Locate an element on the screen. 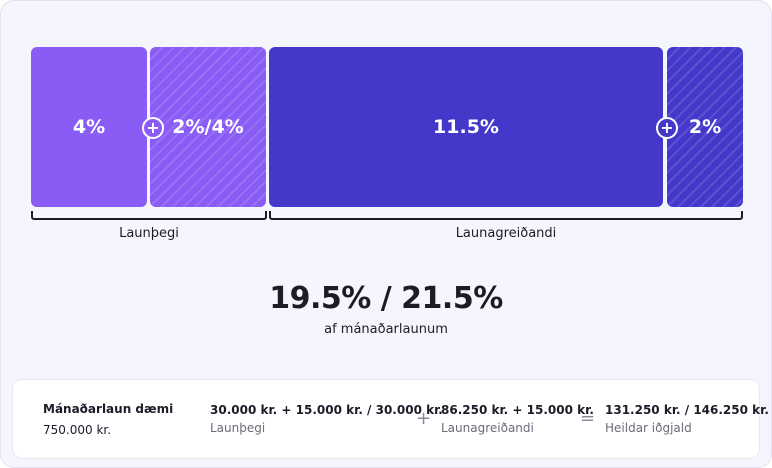 The image size is (772, 468). total-subtitle: af mánaðarlaunum is located at coordinates (386, 329).